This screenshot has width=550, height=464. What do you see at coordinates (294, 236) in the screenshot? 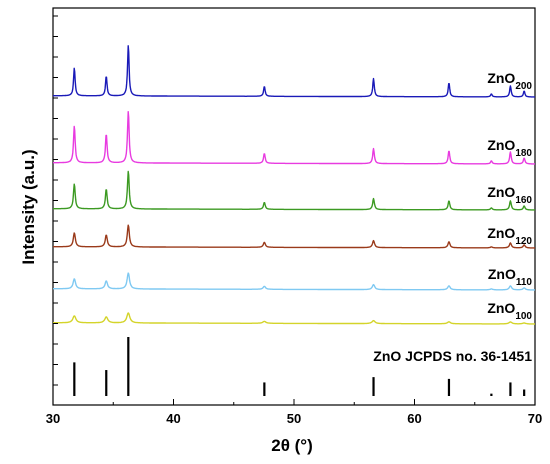
I see `series-line-ZnO120` at bounding box center [294, 236].